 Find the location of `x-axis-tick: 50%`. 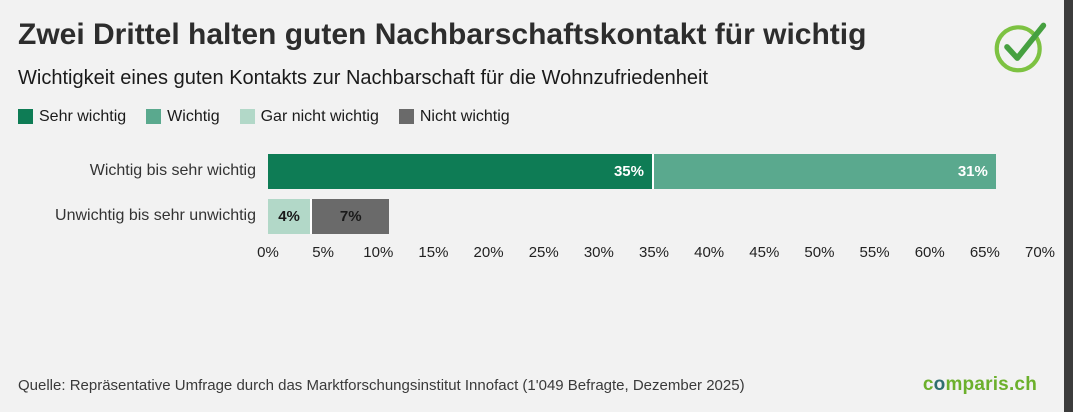

x-axis-tick: 50% is located at coordinates (819, 252).